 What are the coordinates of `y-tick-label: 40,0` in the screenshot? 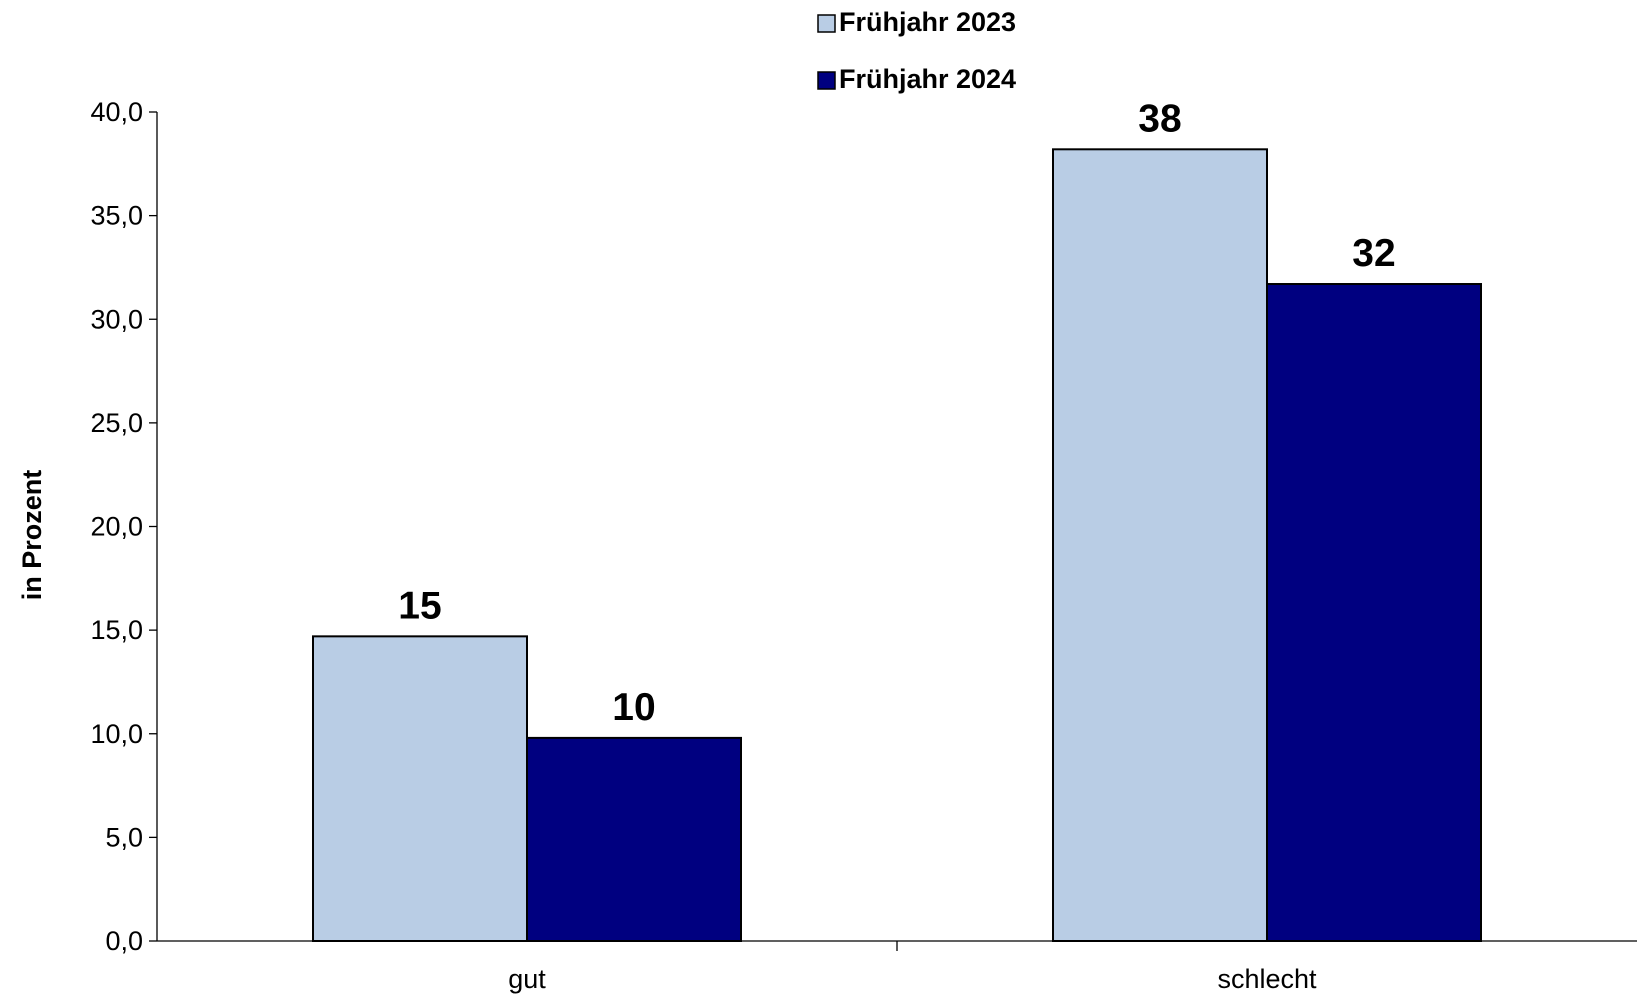 It's located at (116, 112).